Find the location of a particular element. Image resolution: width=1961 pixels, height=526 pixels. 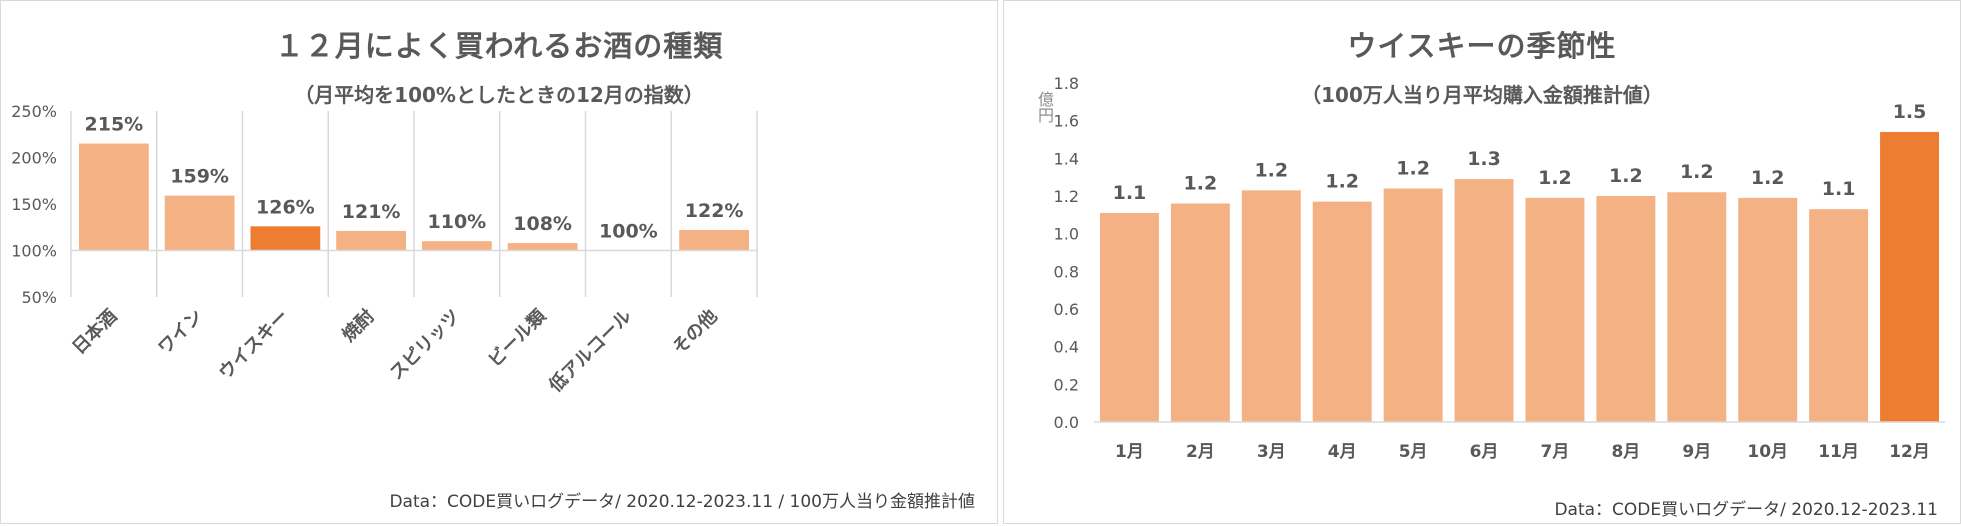

y-tick-label: 1.6 is located at coordinates (1066, 121).